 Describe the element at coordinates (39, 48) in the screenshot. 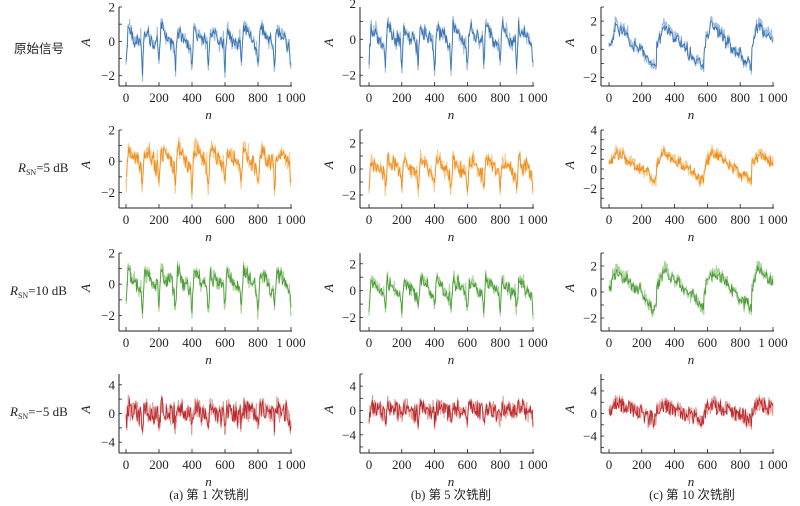

I see `row-label-text: 原始信号` at that location.